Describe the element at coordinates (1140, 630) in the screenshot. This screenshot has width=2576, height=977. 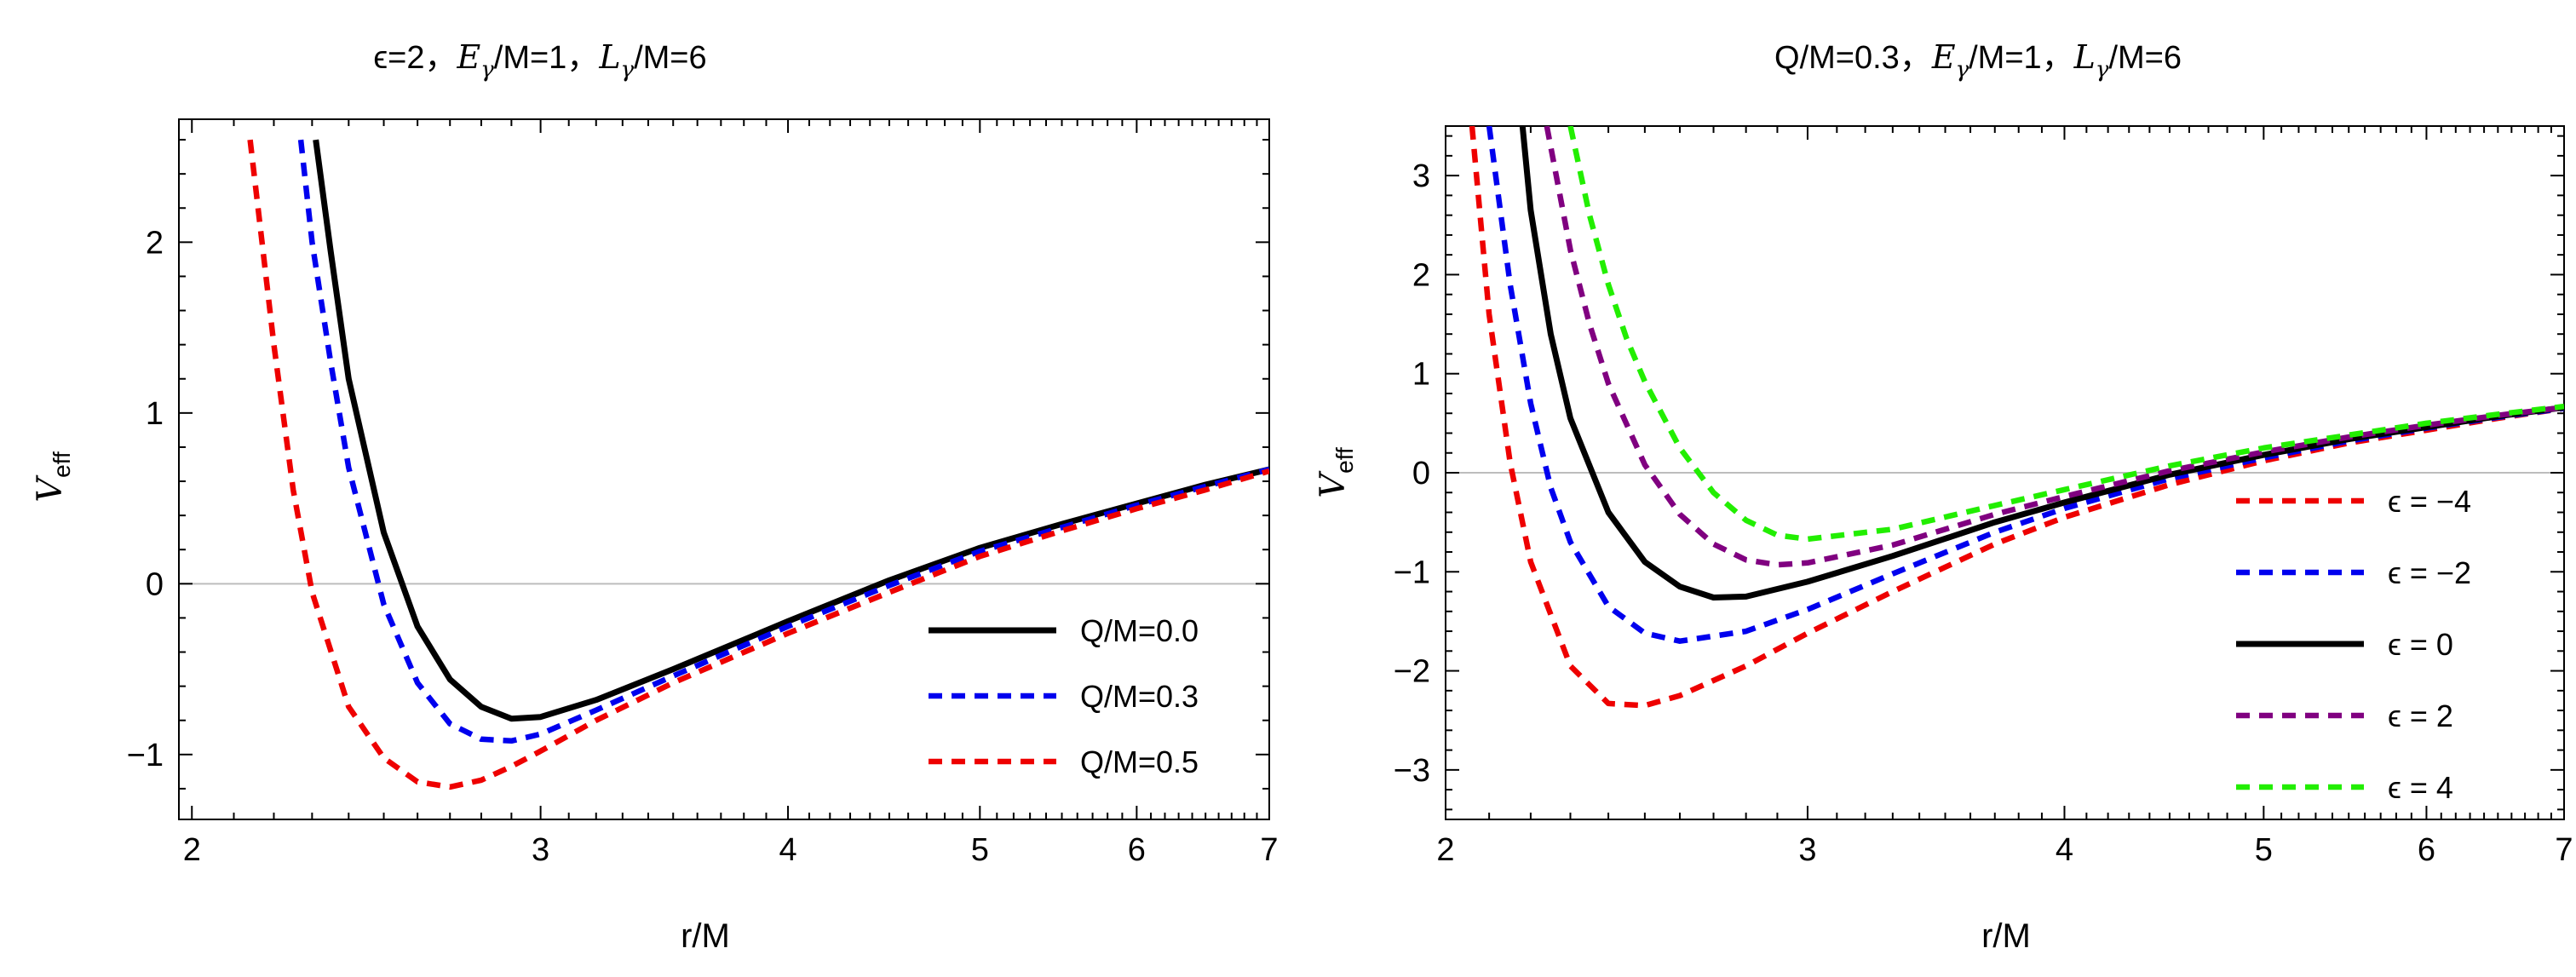
I see `legend-label: Q/M=0.0` at that location.